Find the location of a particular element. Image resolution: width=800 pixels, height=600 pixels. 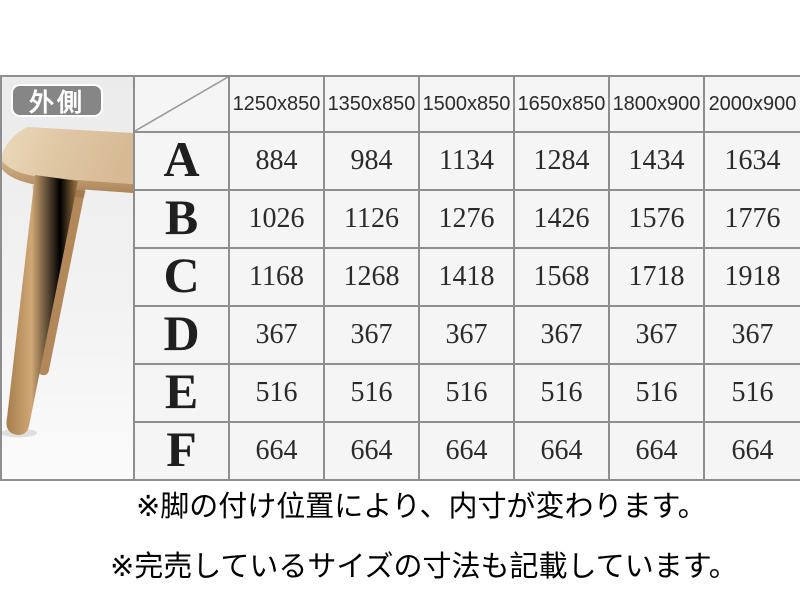

table-cell: 1026 is located at coordinates (276, 219).